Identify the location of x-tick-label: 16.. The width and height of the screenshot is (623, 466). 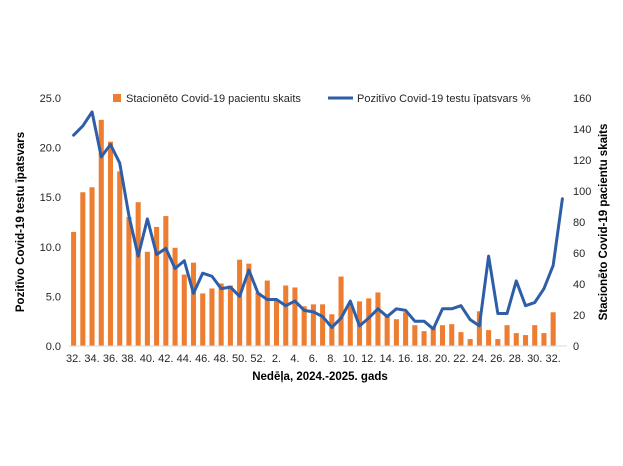
(405, 359).